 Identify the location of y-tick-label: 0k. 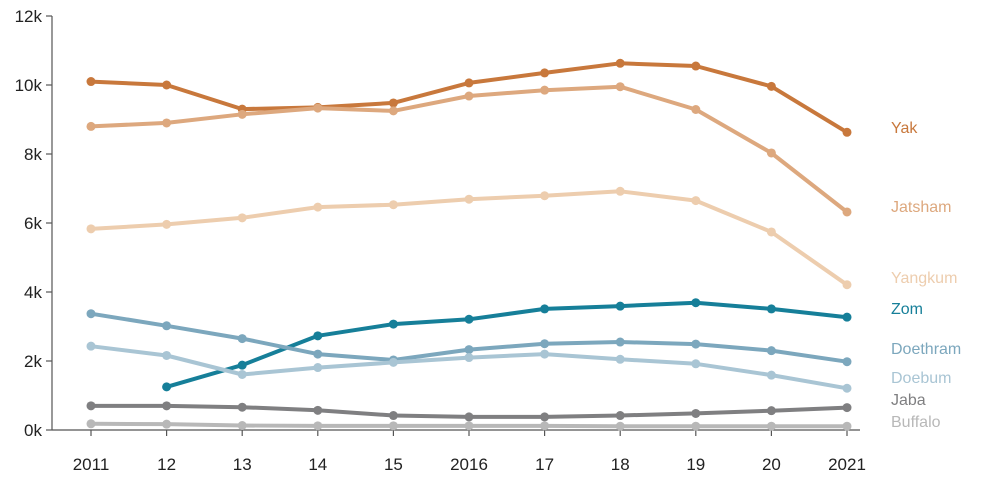
(33, 430).